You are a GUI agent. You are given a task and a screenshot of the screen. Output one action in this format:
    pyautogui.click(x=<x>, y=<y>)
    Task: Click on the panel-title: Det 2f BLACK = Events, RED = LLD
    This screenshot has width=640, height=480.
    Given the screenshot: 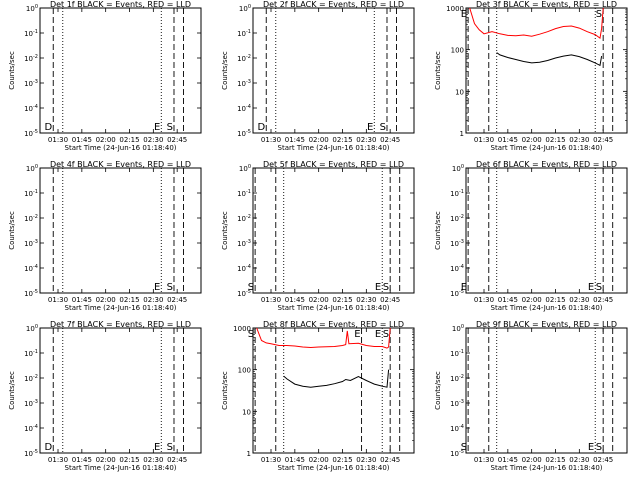 What is the action you would take?
    pyautogui.click(x=333, y=4)
    